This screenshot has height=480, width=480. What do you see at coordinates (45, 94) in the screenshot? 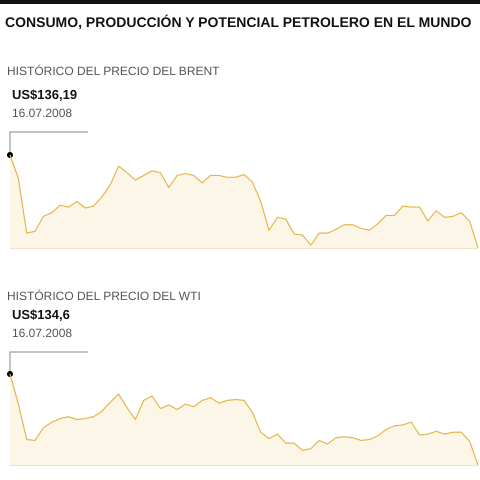
I see `text: US$136,19` at bounding box center [45, 94].